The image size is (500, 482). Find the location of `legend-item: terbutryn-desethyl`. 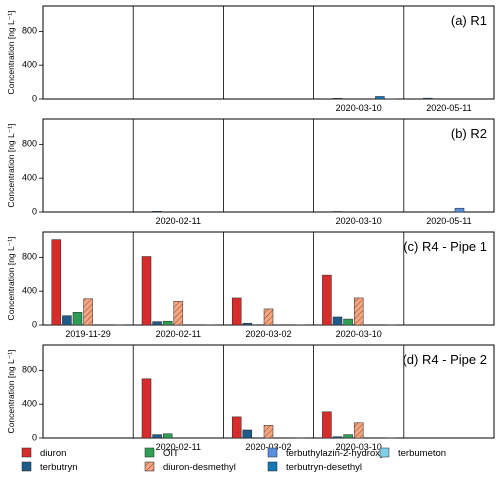

legend-item: terbutryn-desethyl is located at coordinates (314, 467).